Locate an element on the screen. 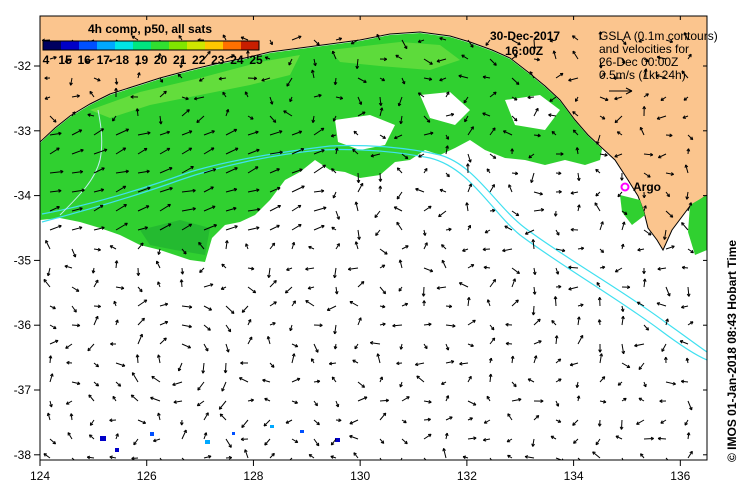 This screenshot has width=749, height=496. cloud-gap is located at coordinates (445, 108).